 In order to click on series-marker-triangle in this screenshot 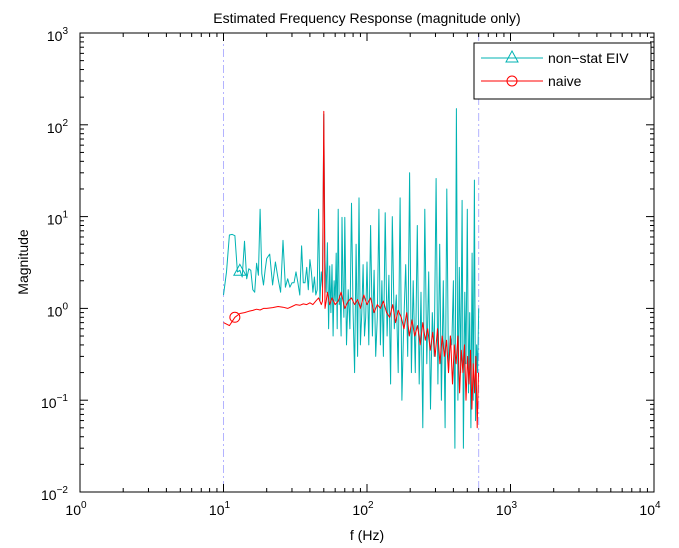, I will do `click(240, 269)`.